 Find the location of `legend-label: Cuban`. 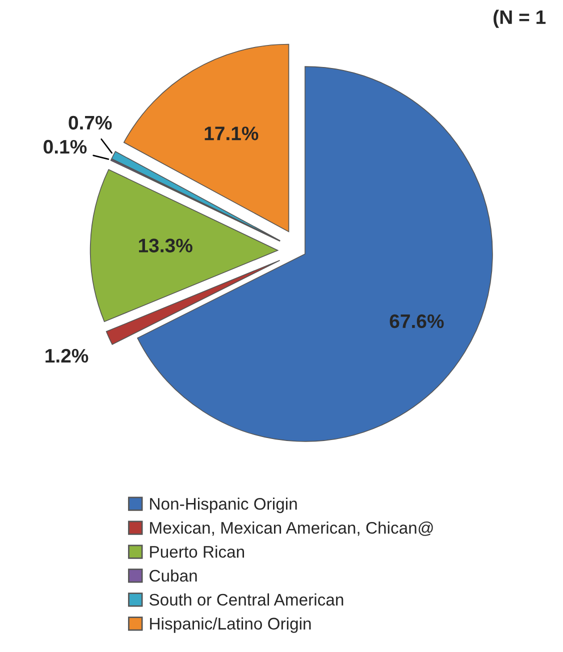

legend-label: Cuban is located at coordinates (173, 575).